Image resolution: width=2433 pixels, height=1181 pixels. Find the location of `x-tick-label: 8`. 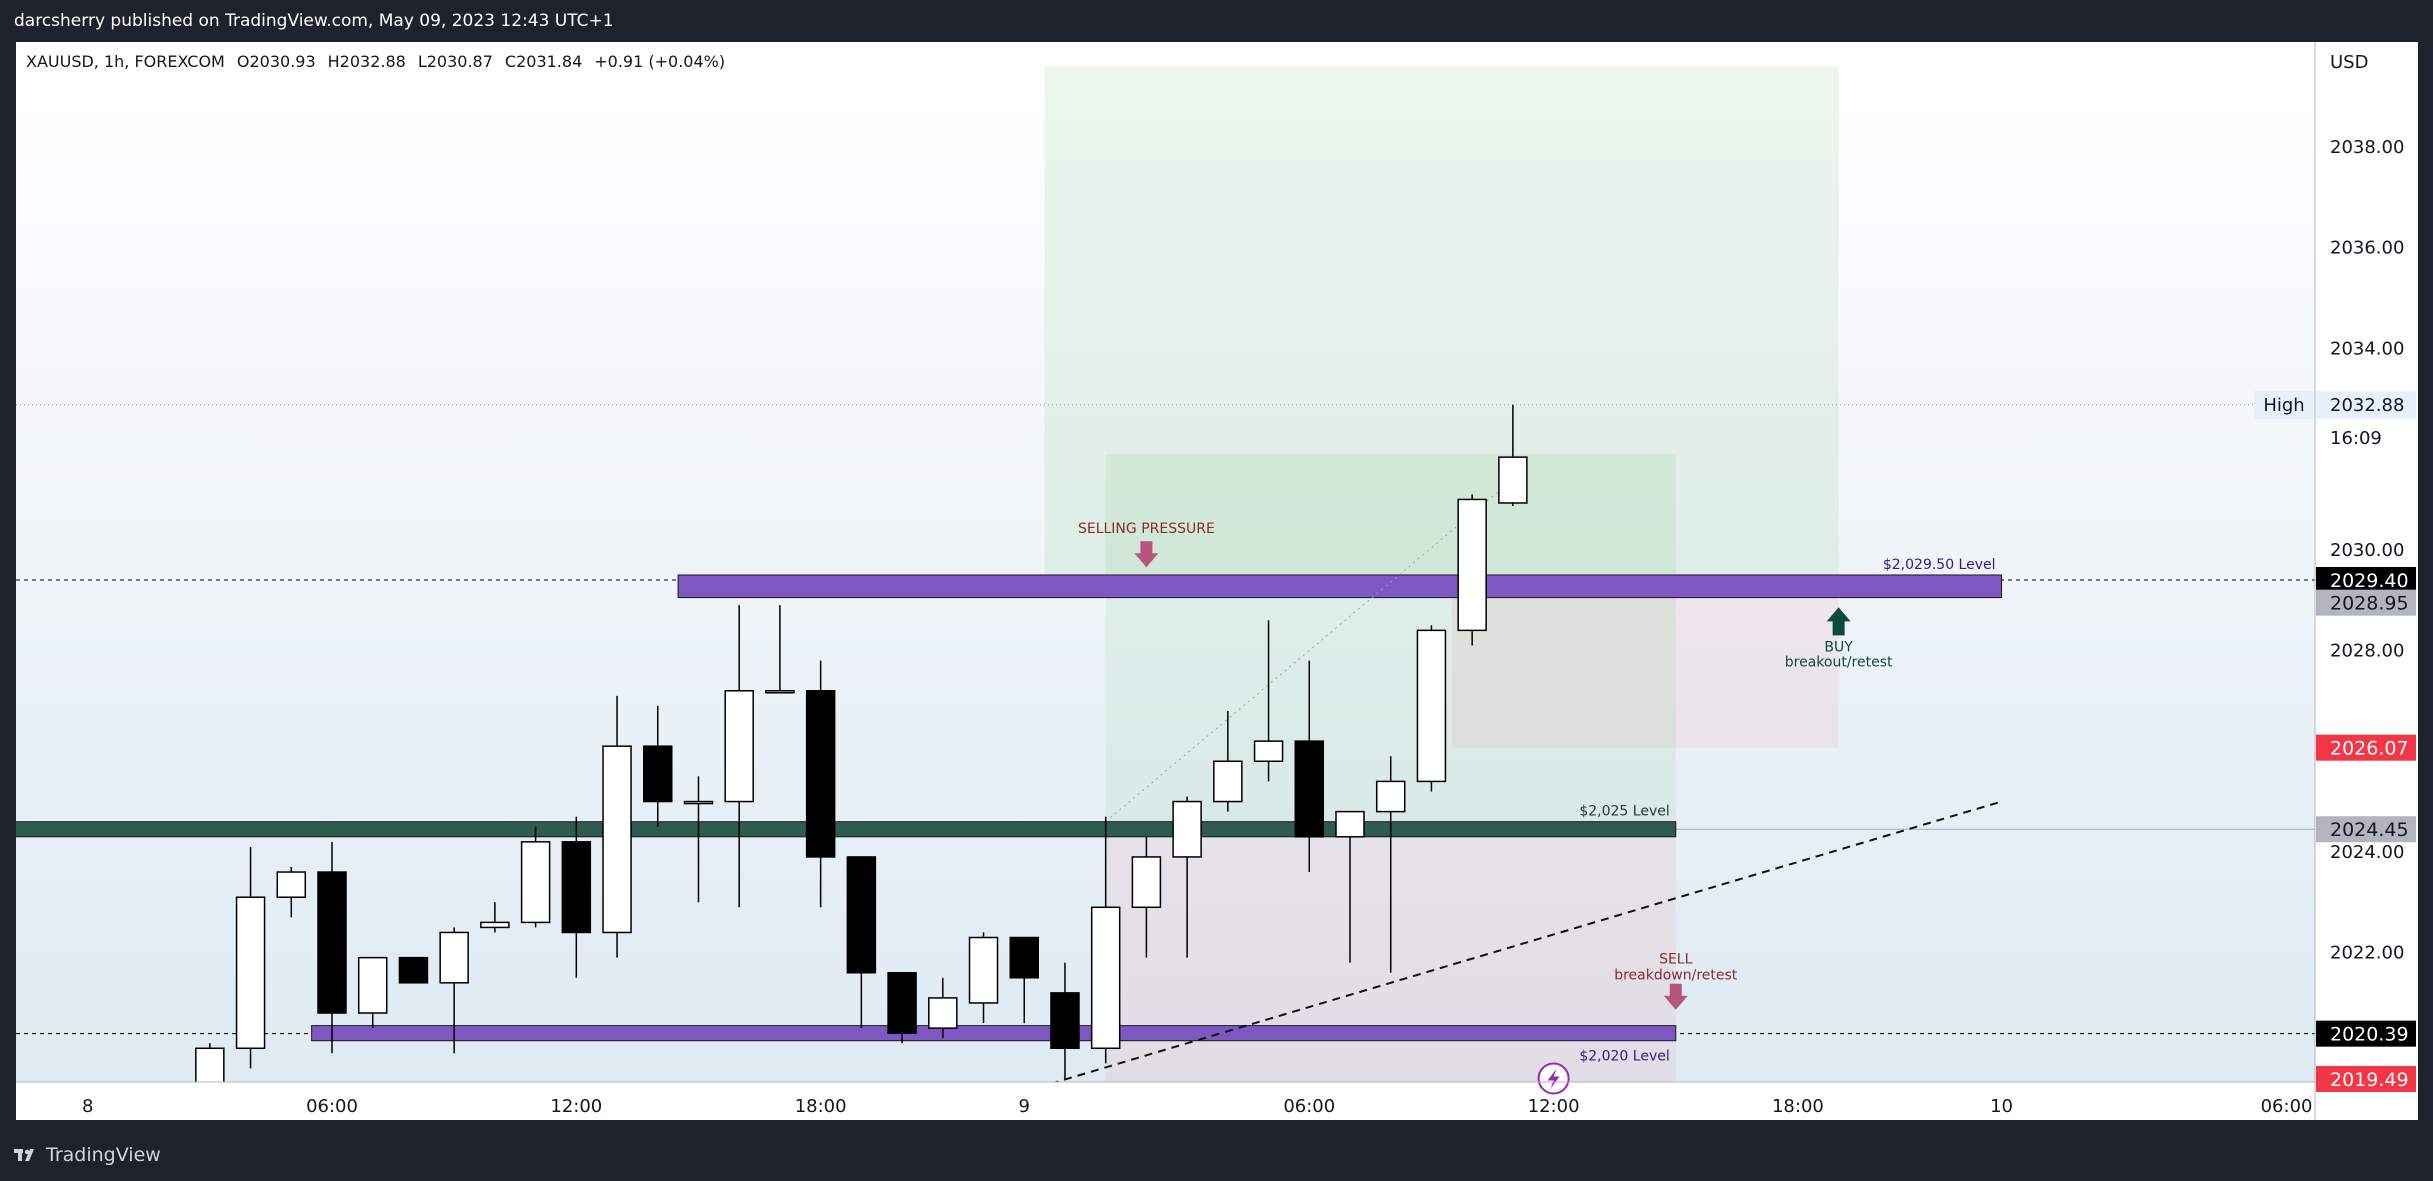

x-tick-label: 8 is located at coordinates (87, 1106).